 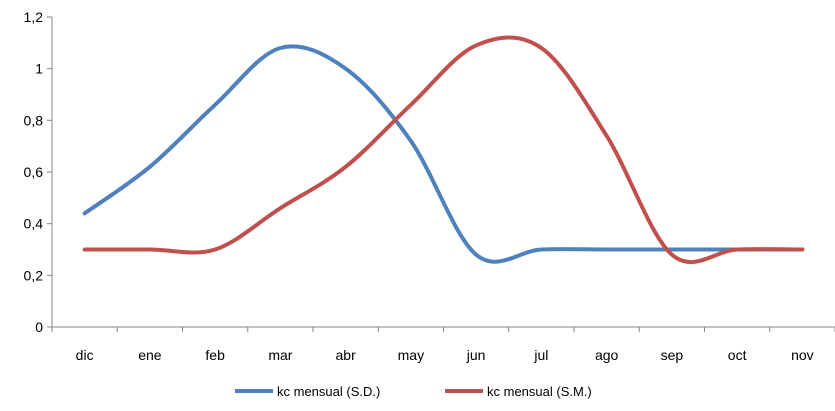 I want to click on x-tick-label: ene, so click(x=150, y=355).